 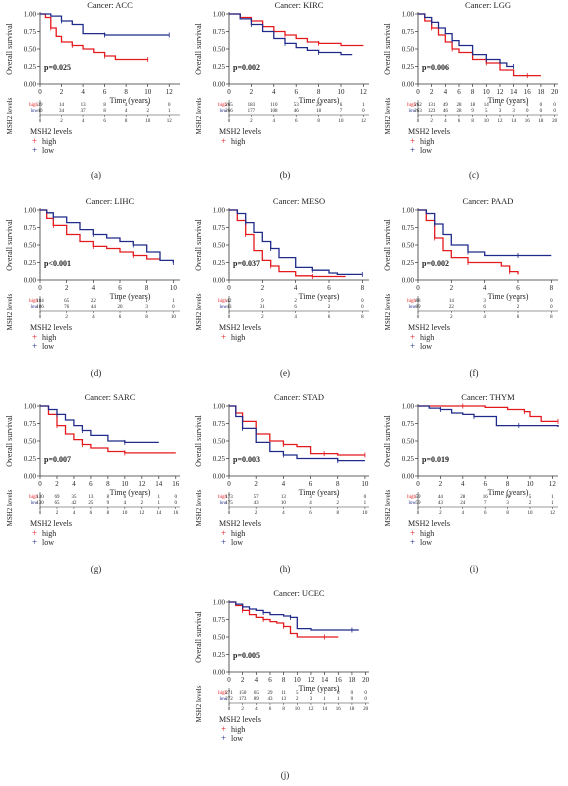 I want to click on risk-count-high: 271, so click(x=229, y=693).